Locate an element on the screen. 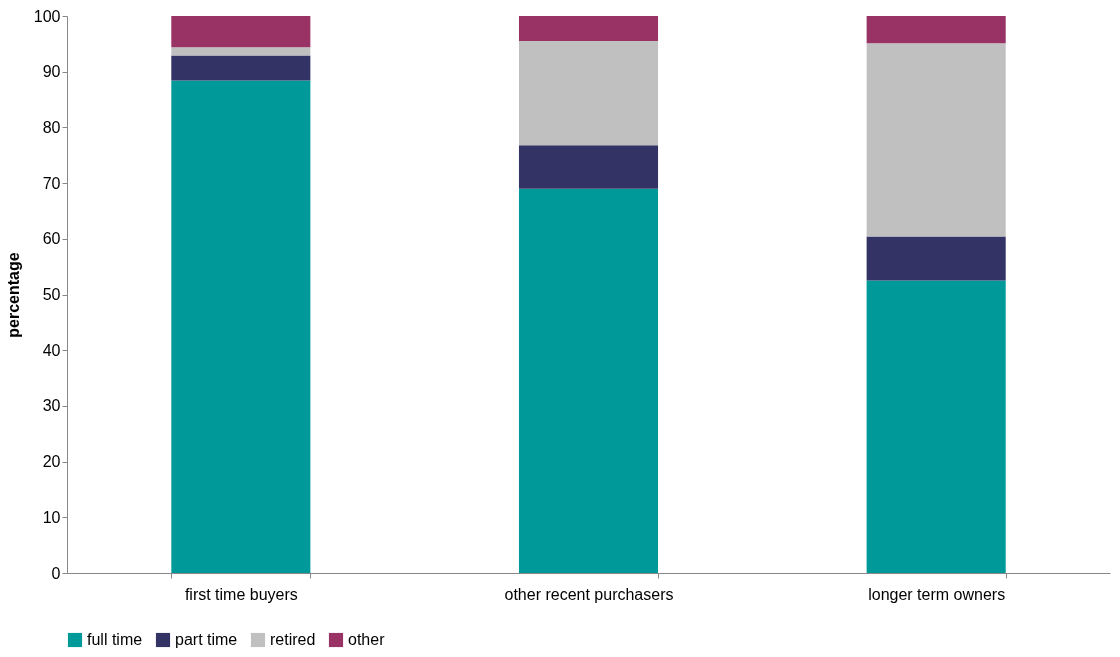 The image size is (1120, 657). y-tick-label: 70 is located at coordinates (51, 183).